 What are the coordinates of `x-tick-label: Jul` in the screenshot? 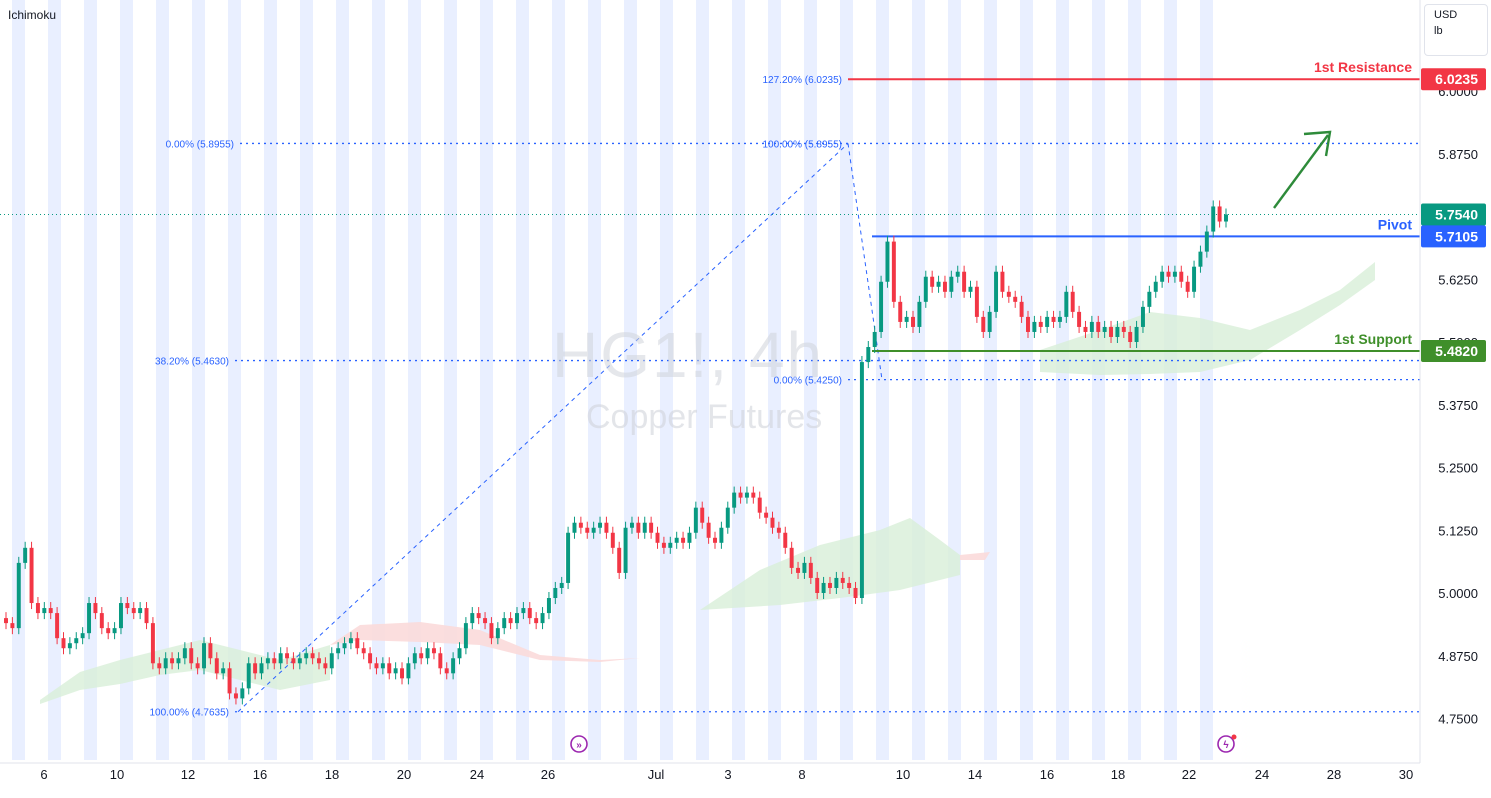 It's located at (656, 774).